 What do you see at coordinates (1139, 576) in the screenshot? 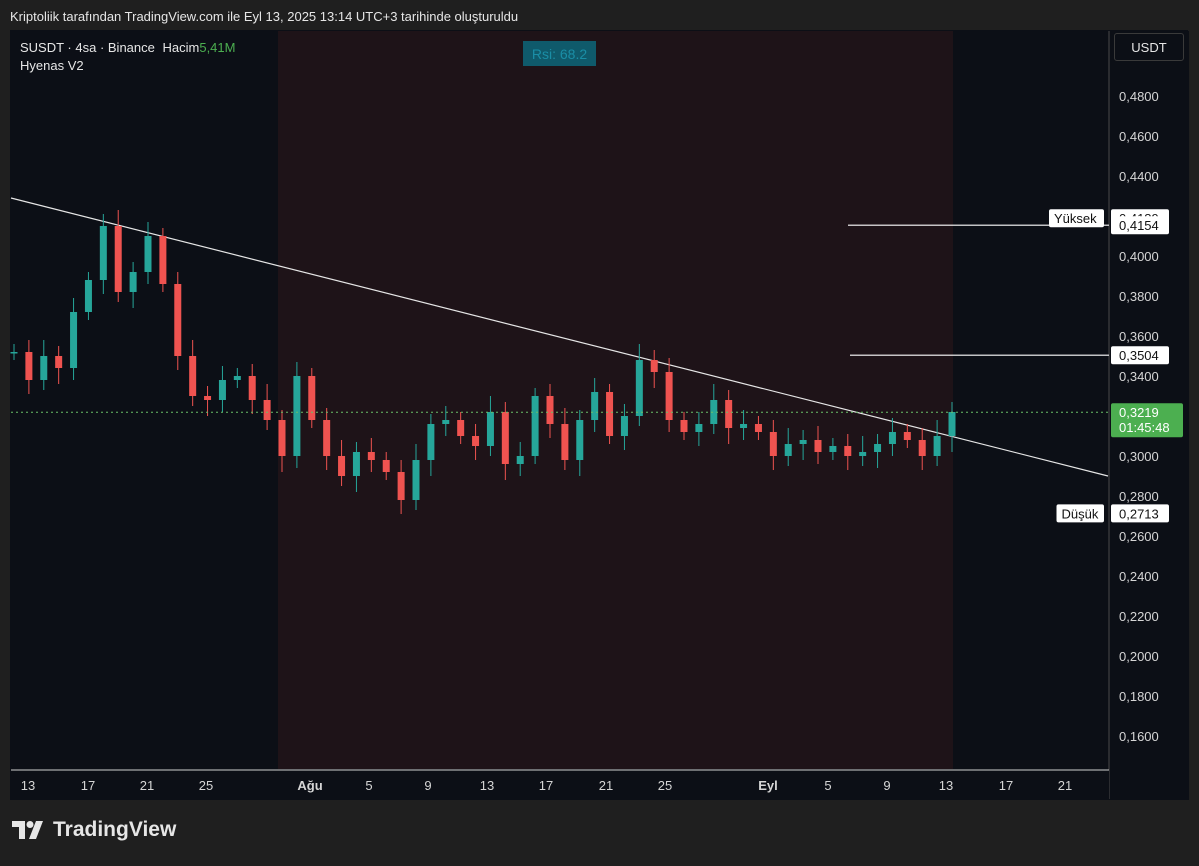
I see `y-tick-label: 0,2400` at bounding box center [1139, 576].